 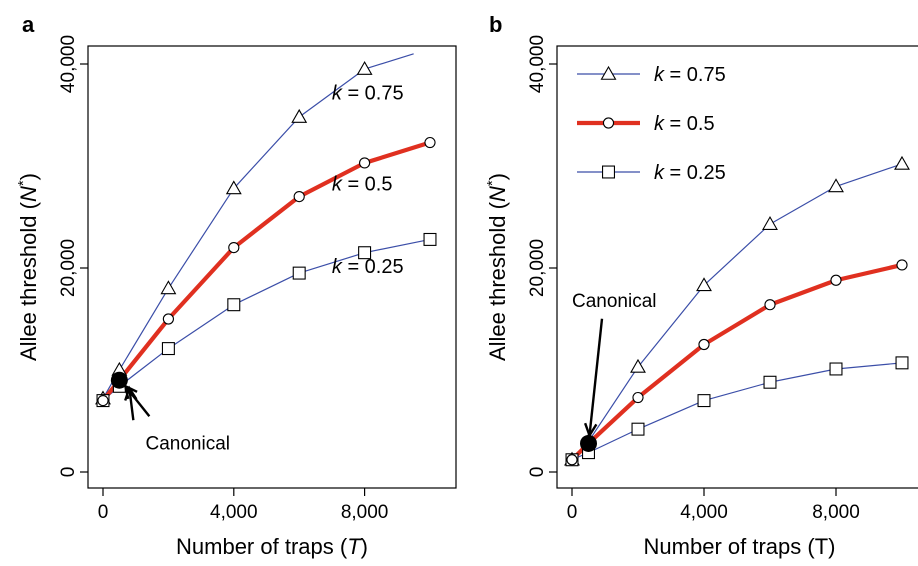 I want to click on series-label: k = 0.75, so click(x=368, y=94).